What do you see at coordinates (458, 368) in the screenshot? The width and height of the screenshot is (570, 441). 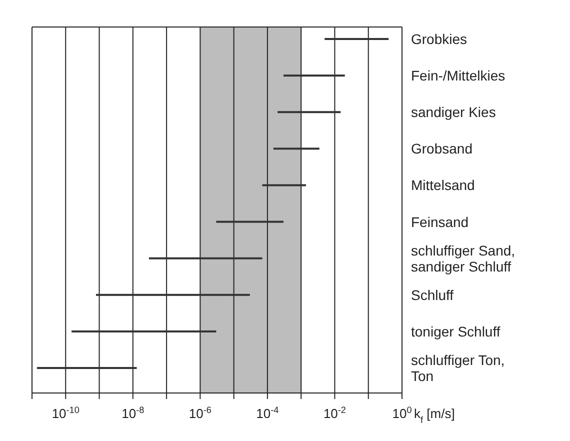 I see `y-tick-label: schluffiger Ton, Ton` at bounding box center [458, 368].